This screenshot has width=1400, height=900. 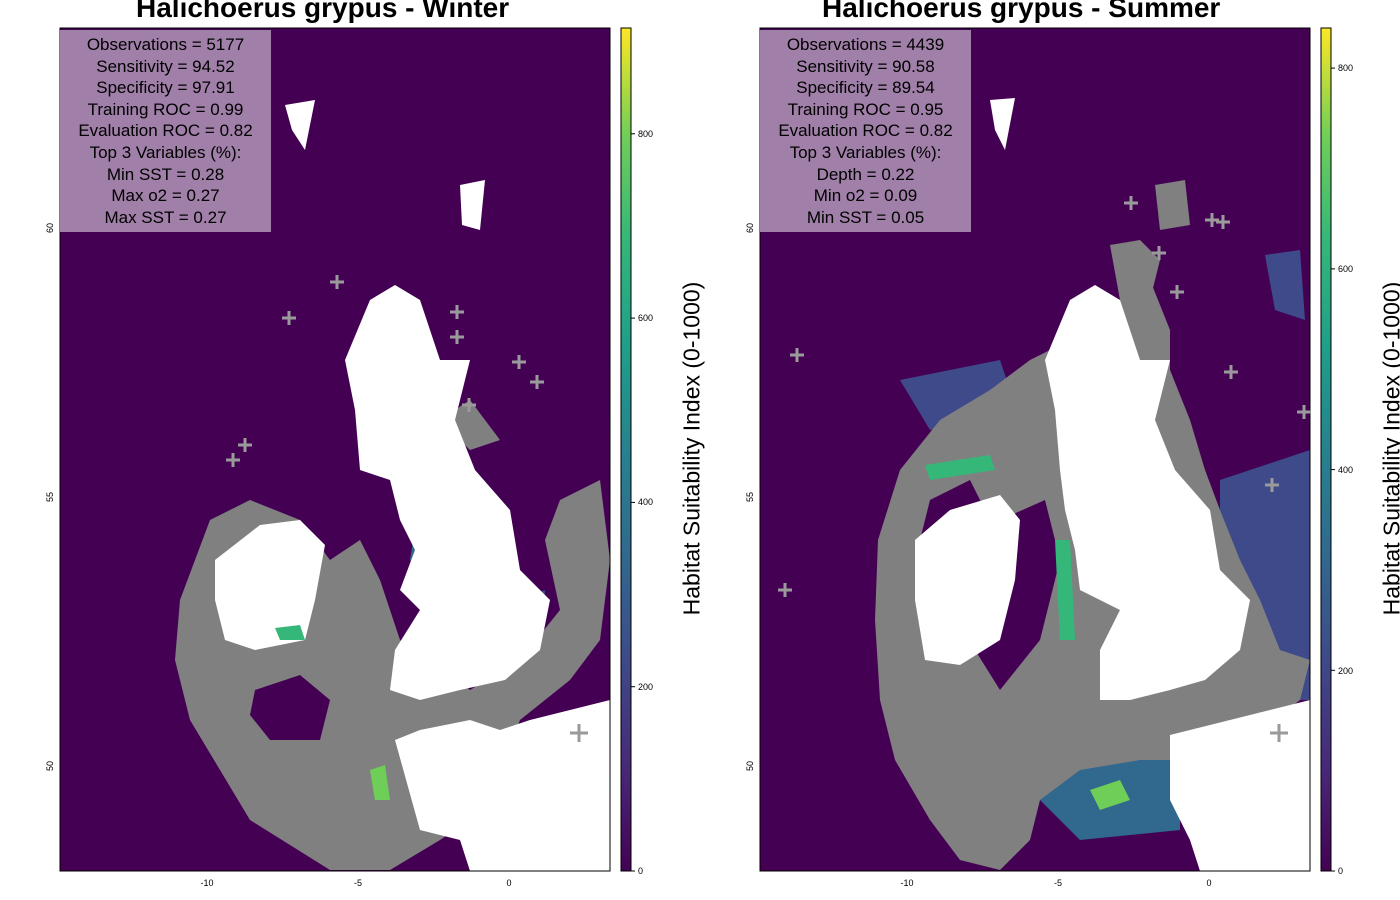 What do you see at coordinates (165, 175) in the screenshot?
I see `stat-line: Min SST = 0.28` at bounding box center [165, 175].